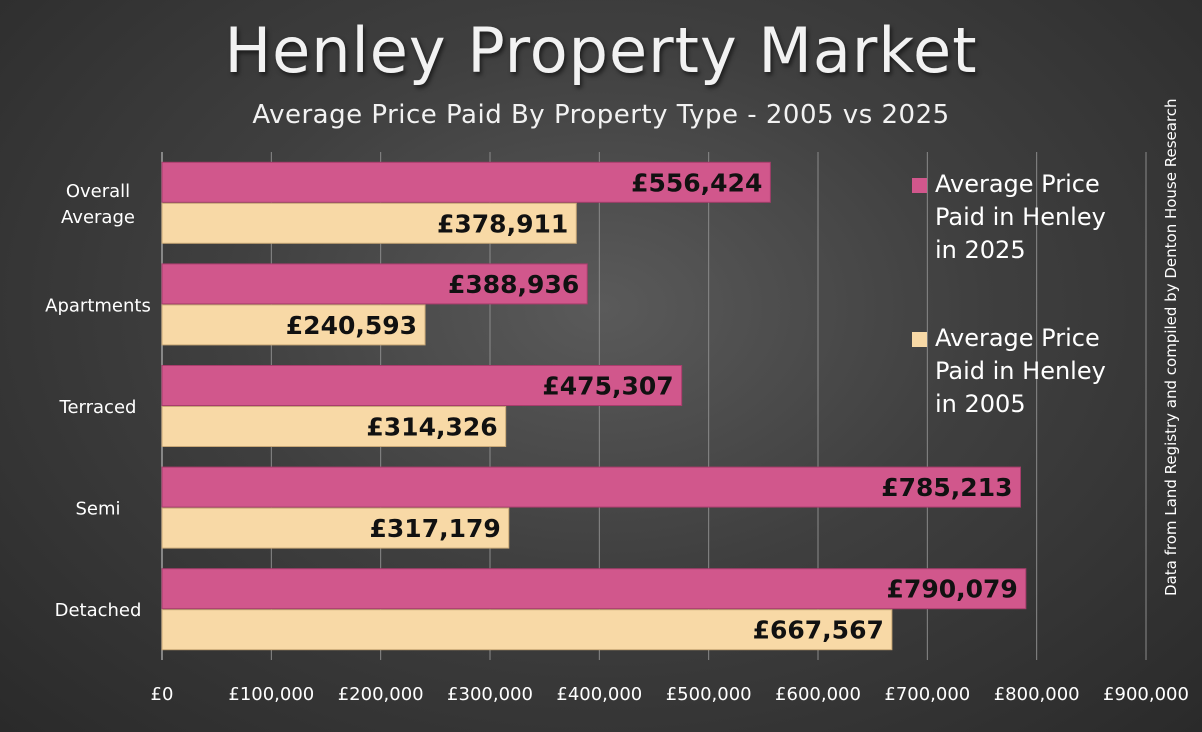  I want to click on category-label: Detached, so click(98, 610).